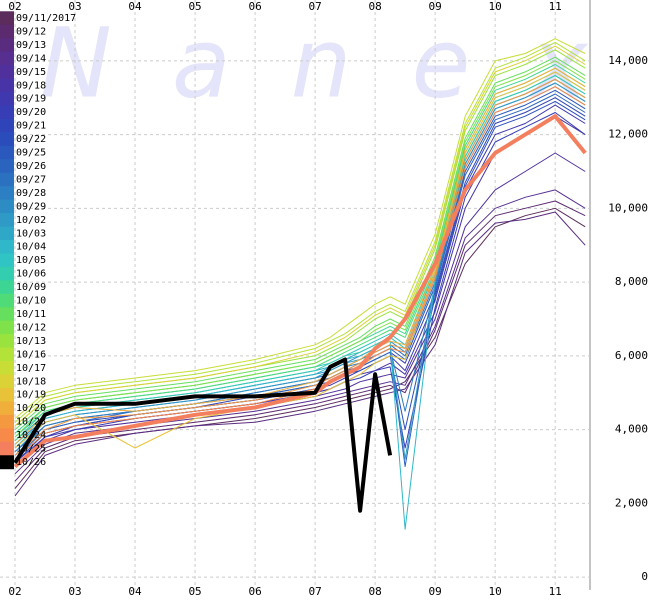  I want to click on y-tick-label: 14,000, so click(628, 60).